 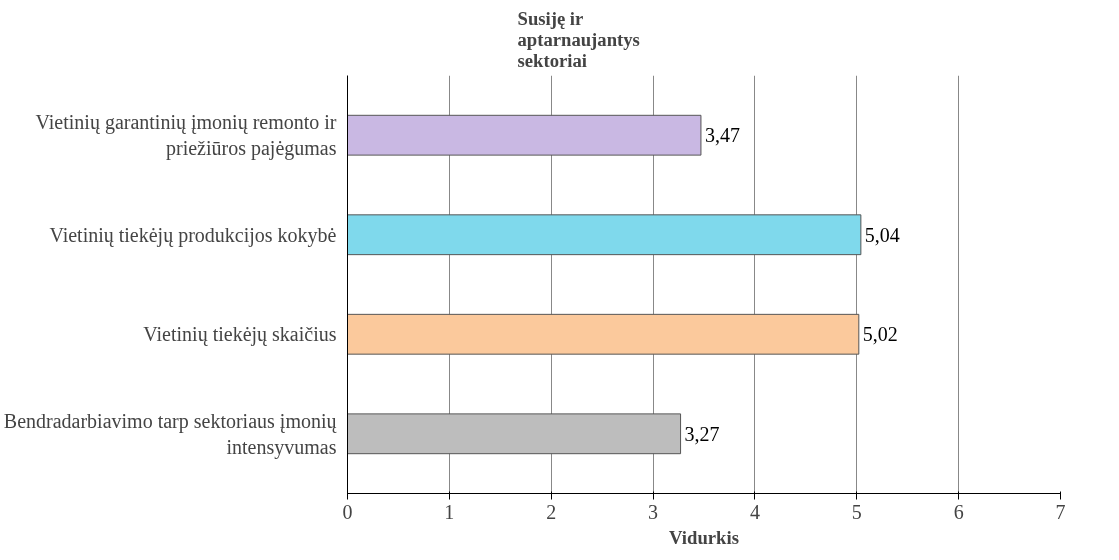 What do you see at coordinates (449, 511) in the screenshot?
I see `x-tick-label: 1` at bounding box center [449, 511].